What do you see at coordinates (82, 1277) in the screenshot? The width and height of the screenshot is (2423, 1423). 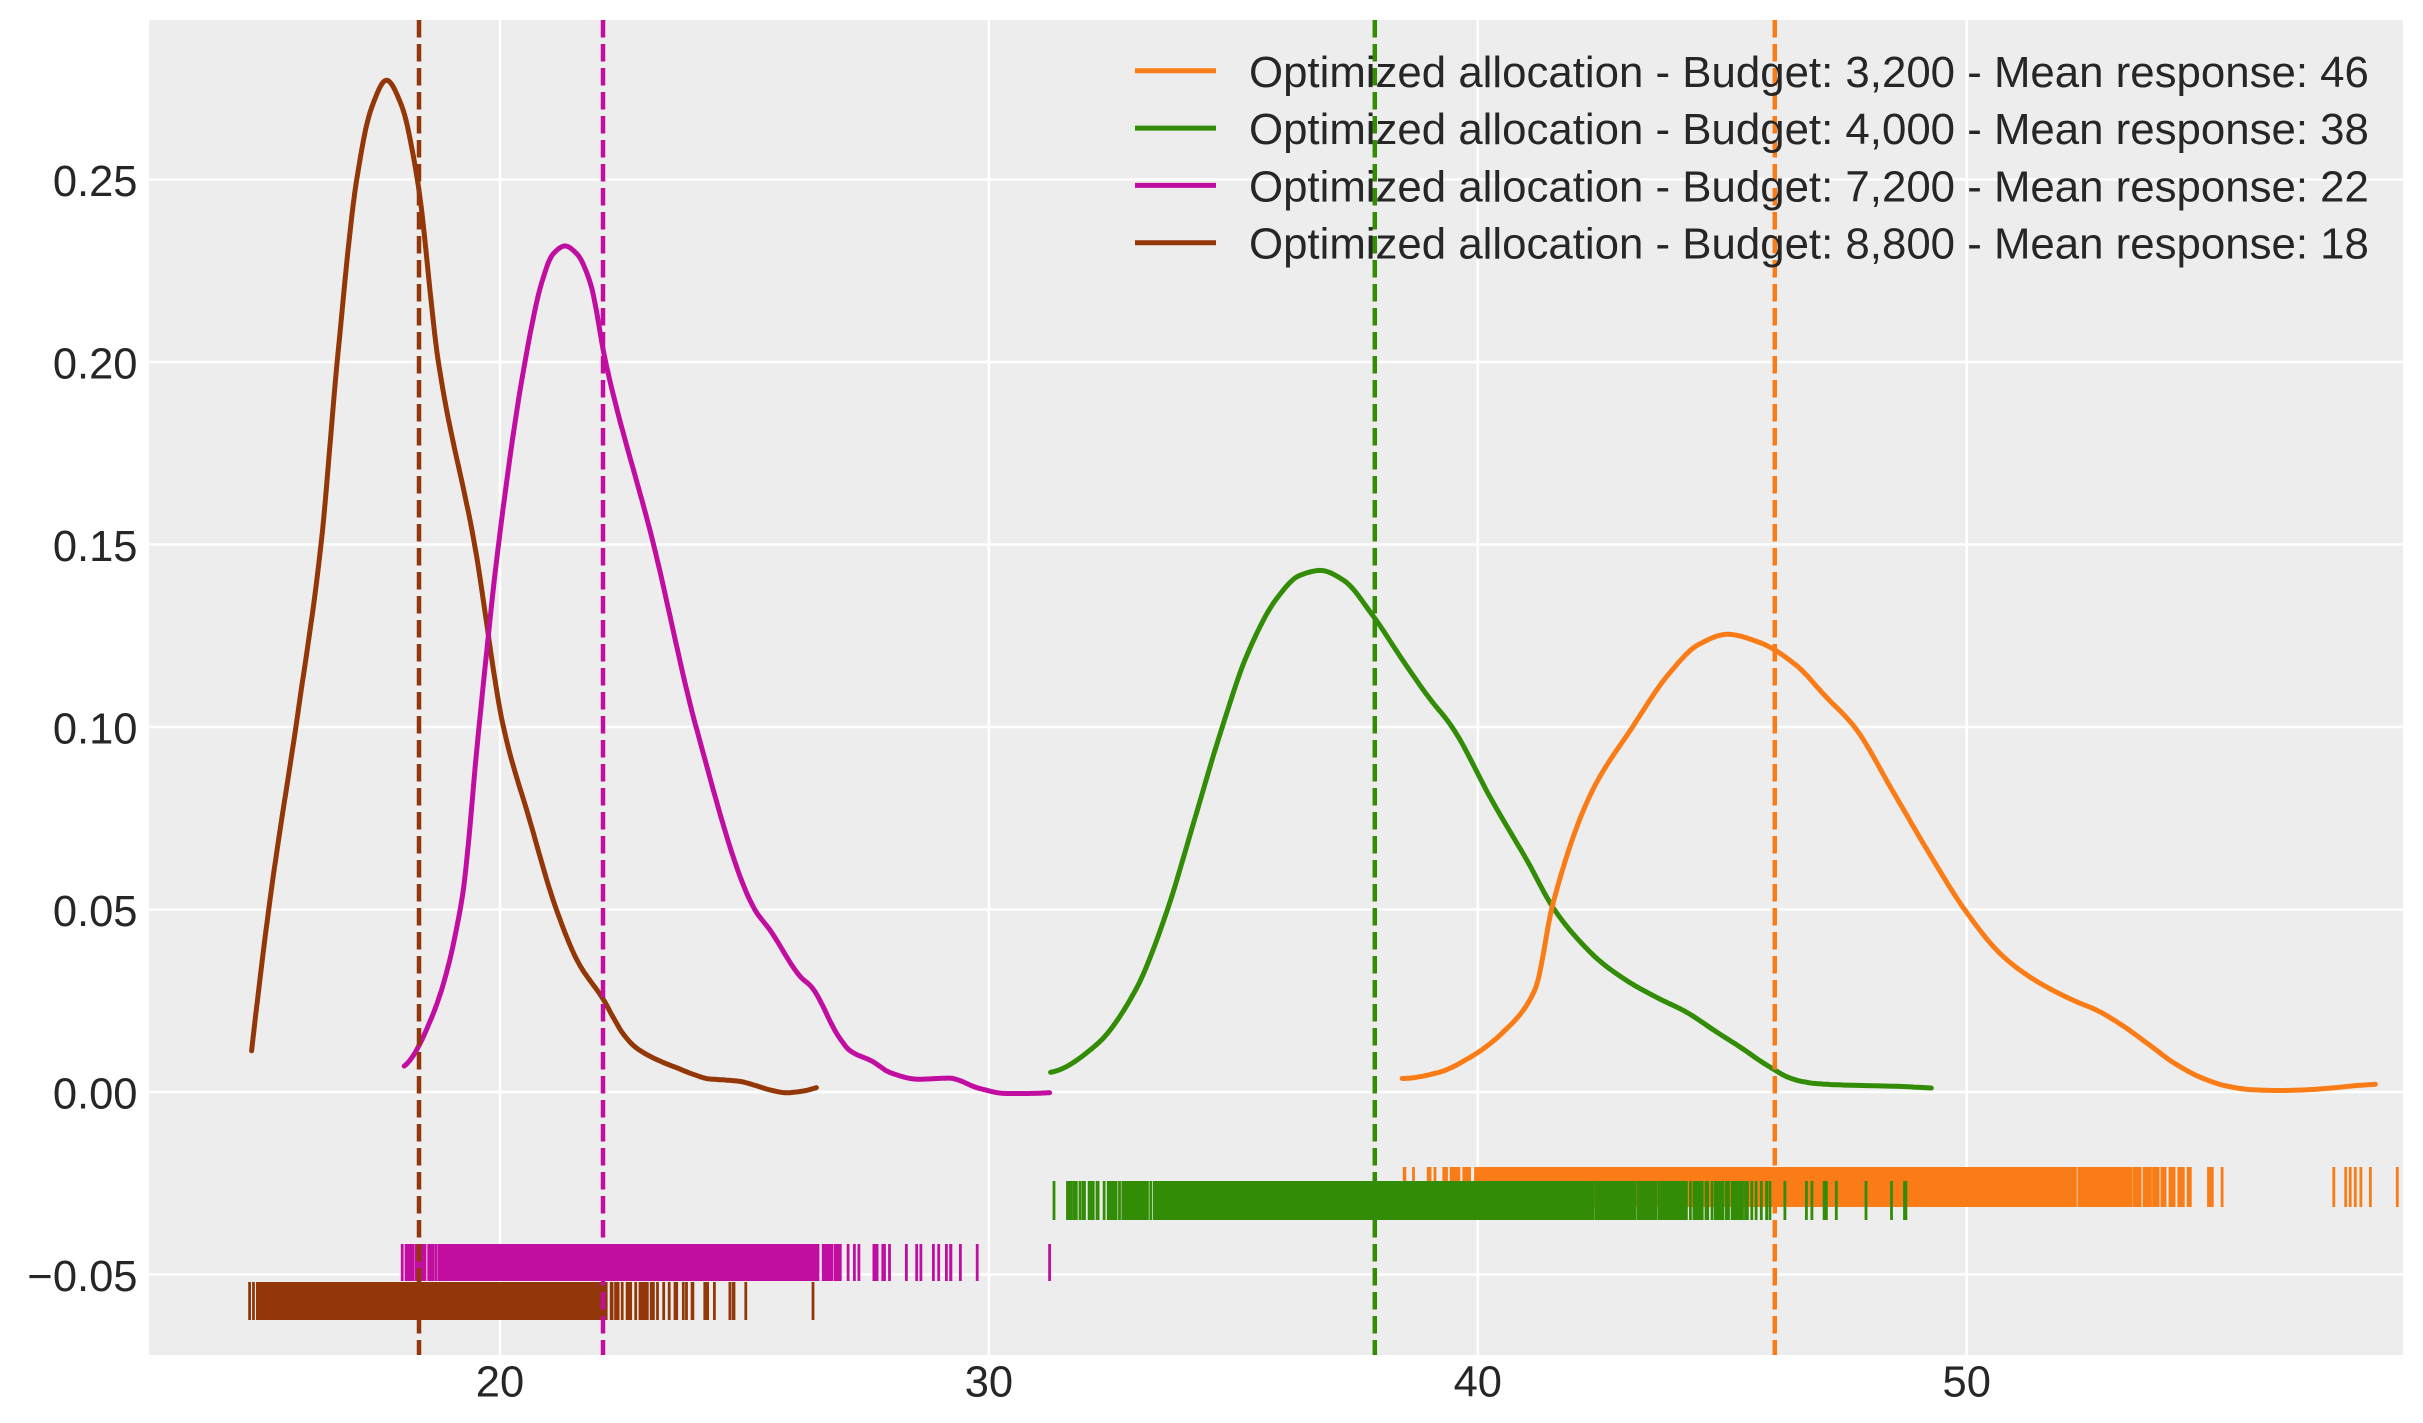 I see `svg-text: −0.05` at bounding box center [82, 1277].